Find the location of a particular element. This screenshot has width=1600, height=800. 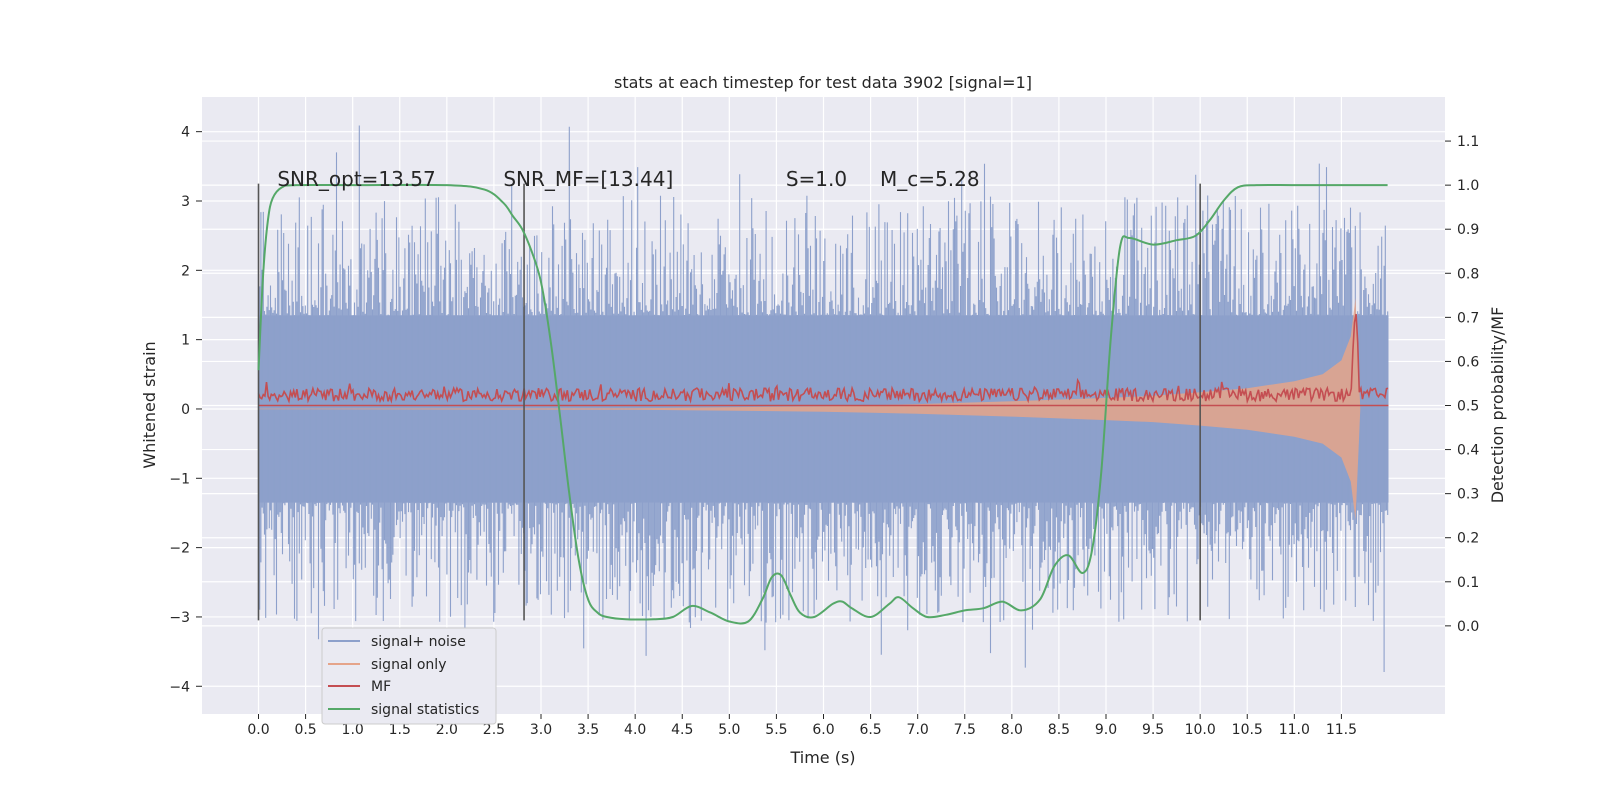

x-tick-label: 6.0 is located at coordinates (823, 730).